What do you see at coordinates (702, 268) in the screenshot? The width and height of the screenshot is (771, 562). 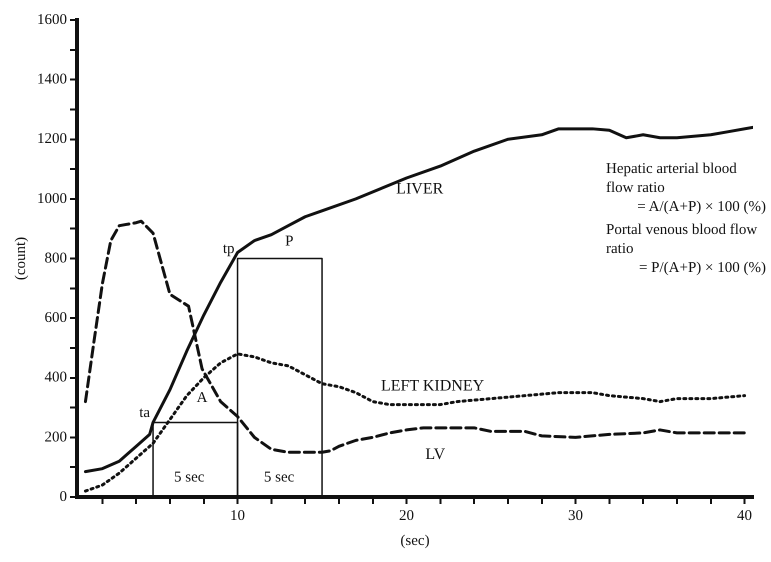 I see `annotation: = P/(A+P) × 100 (%)` at bounding box center [702, 268].